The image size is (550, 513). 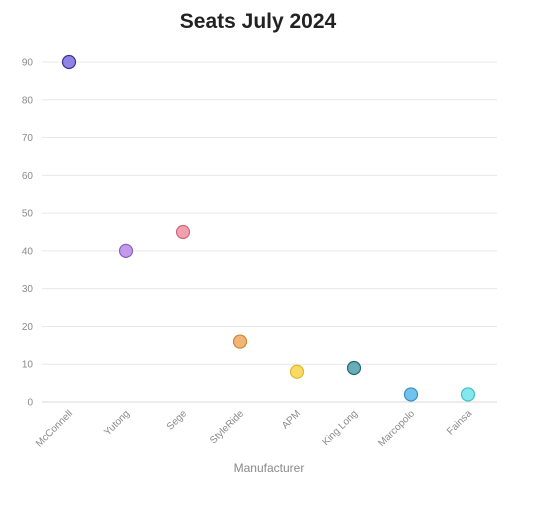 I want to click on x-tick-label: APM, so click(x=291, y=419).